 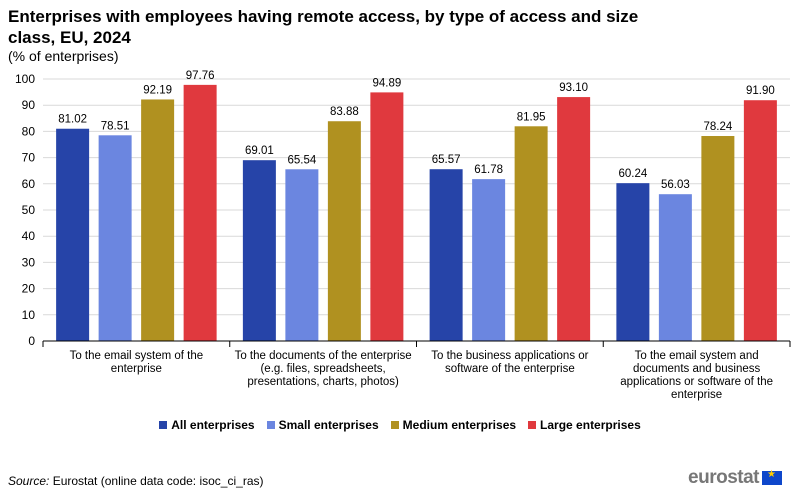 I want to click on data-label: 81.02, so click(x=72, y=120).